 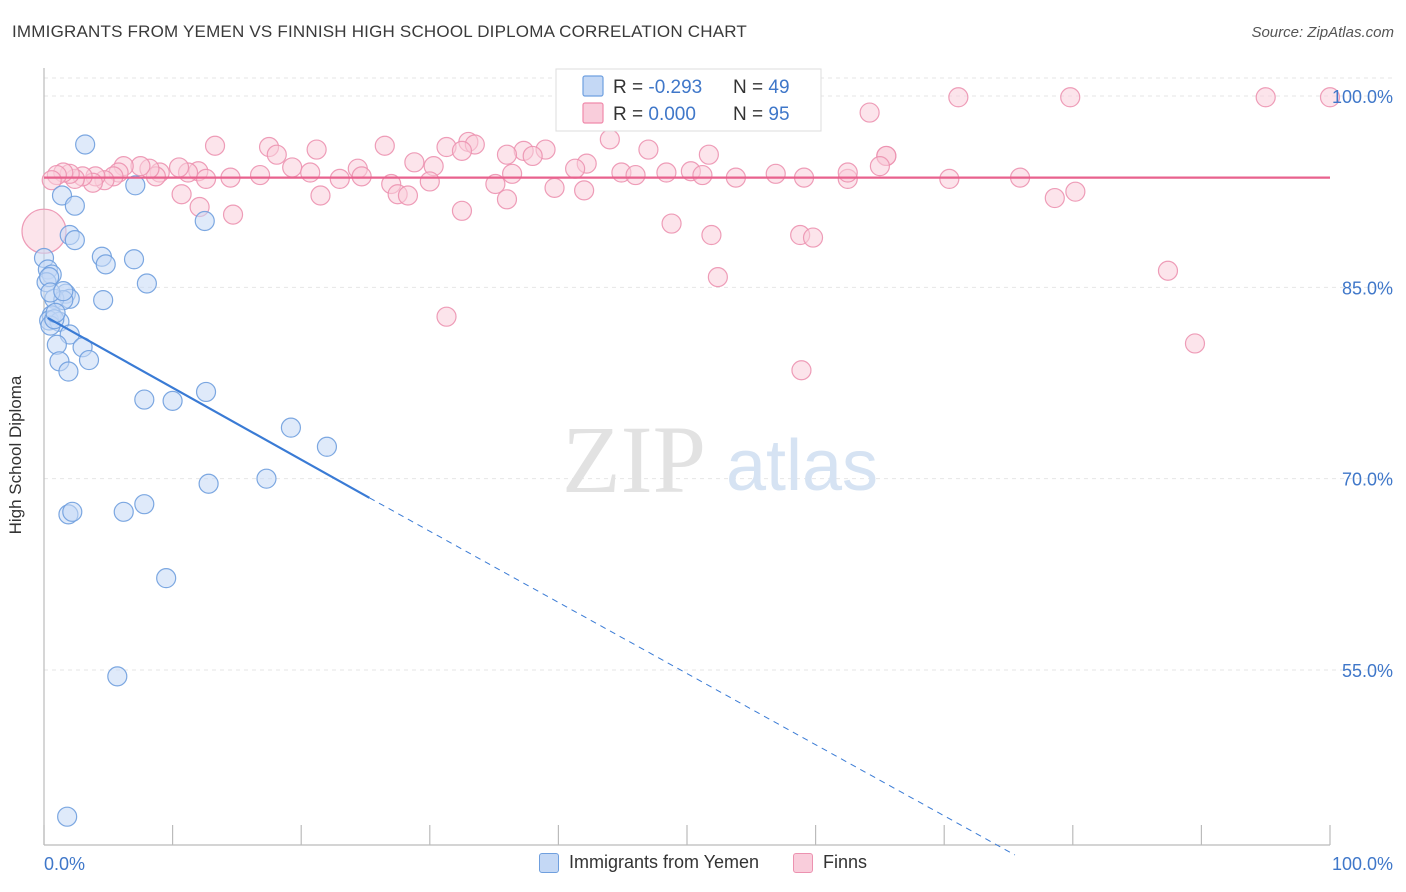 I want to click on watermark: ZIP atlas, so click(x=720, y=459).